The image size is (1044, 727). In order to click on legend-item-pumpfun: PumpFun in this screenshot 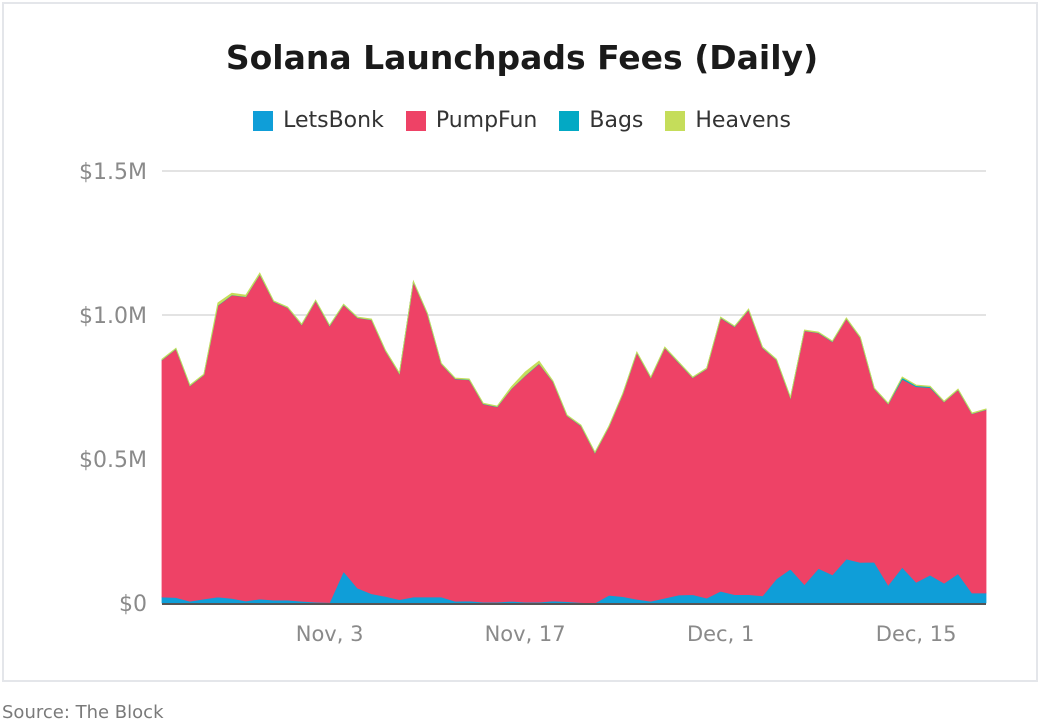, I will do `click(471, 120)`.